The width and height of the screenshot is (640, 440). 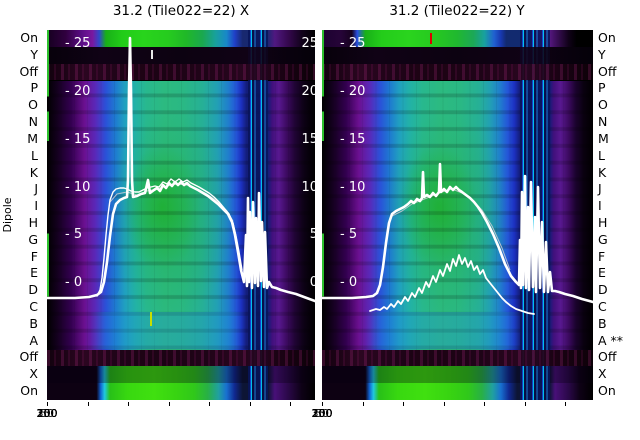 I want to click on row-off-bottom, so click(x=181, y=358).